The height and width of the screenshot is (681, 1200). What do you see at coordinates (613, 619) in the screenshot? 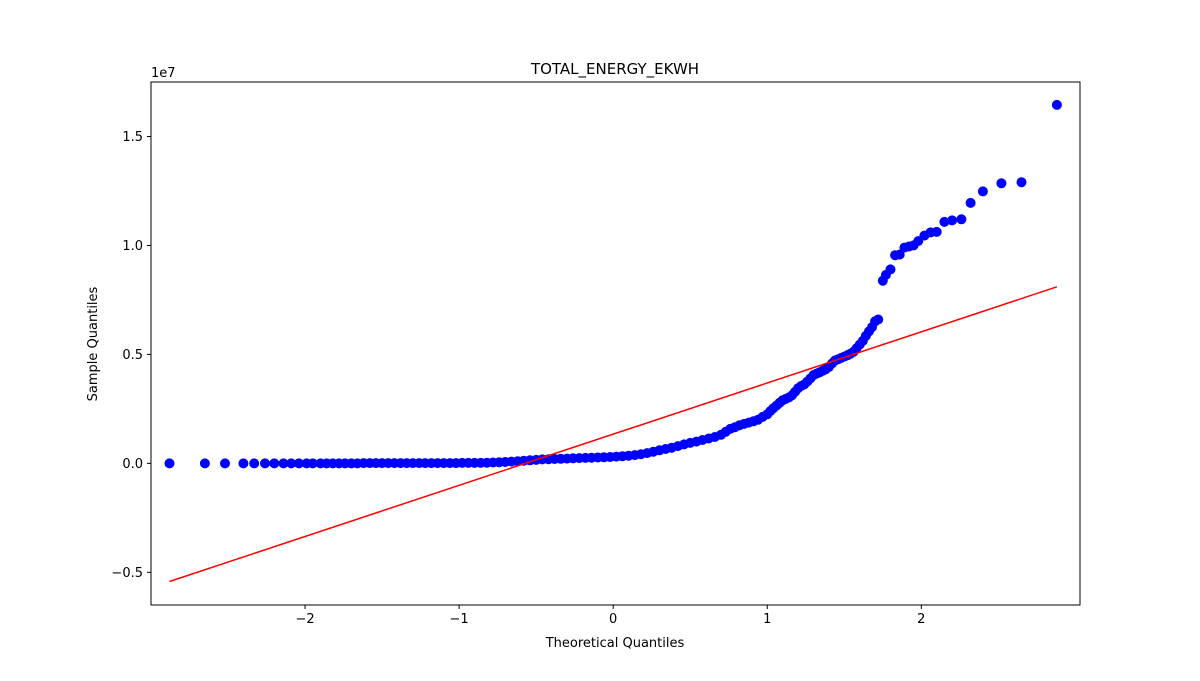
I see `x-tick-label: 0` at bounding box center [613, 619].